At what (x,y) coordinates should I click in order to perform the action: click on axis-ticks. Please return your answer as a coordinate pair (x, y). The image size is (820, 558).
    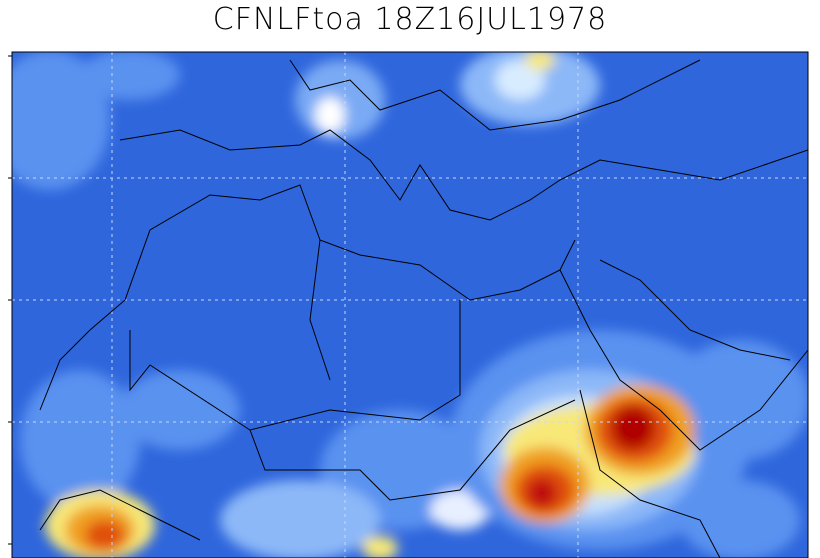
    Looking at the image, I should click on (10, 300).